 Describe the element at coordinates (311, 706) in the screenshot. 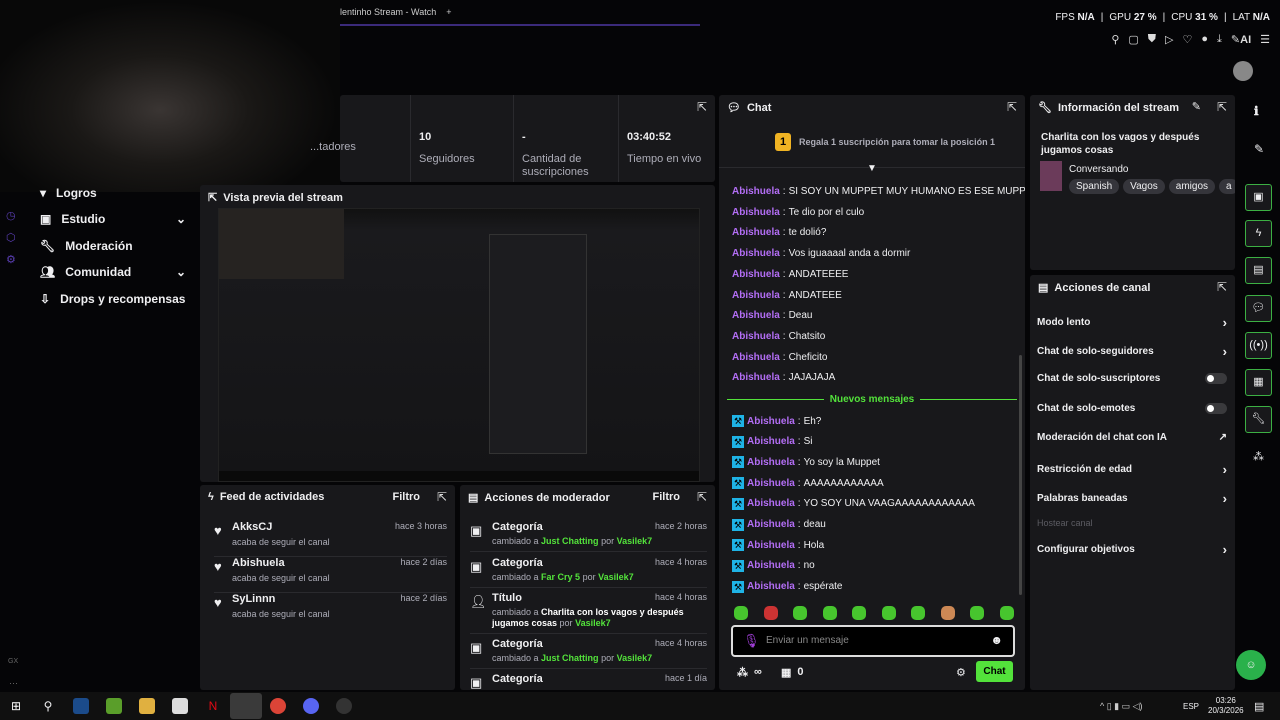

I see `discord-icon` at that location.